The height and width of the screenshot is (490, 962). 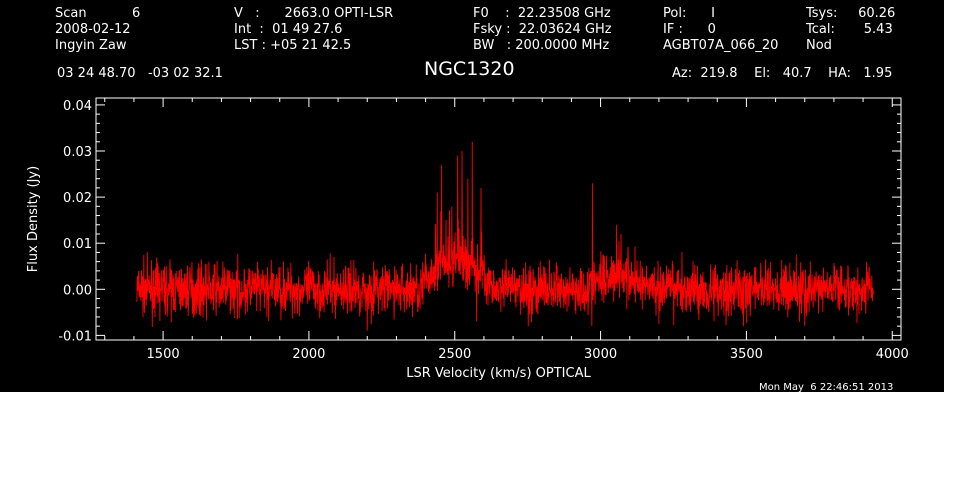 I want to click on y-tick-label: 0.04, so click(x=77, y=106).